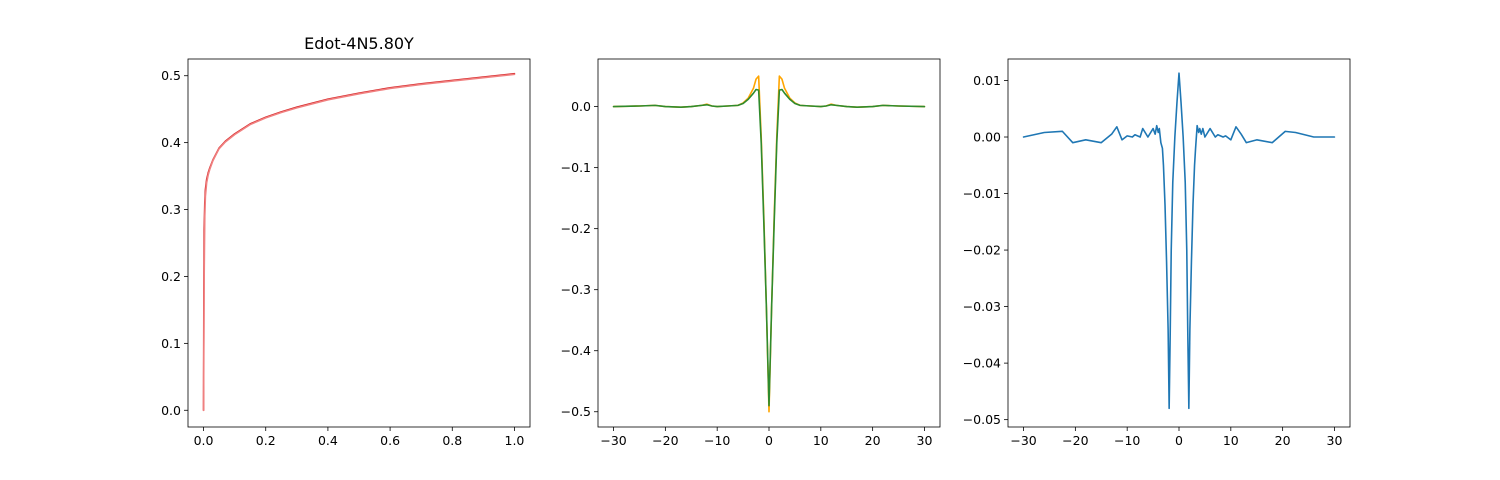  I want to click on y-tick-label: 0.00, so click(987, 137).